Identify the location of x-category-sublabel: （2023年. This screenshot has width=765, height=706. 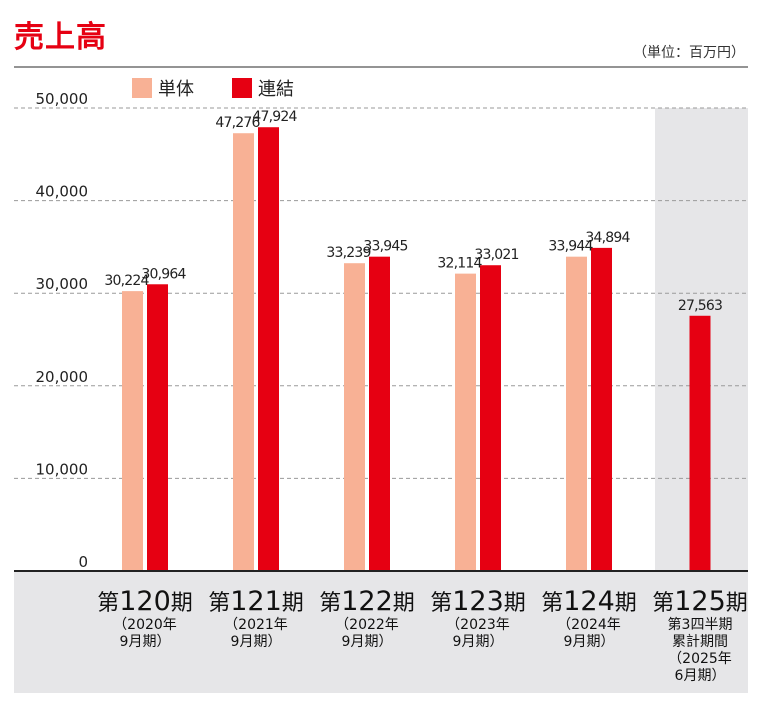
(478, 625).